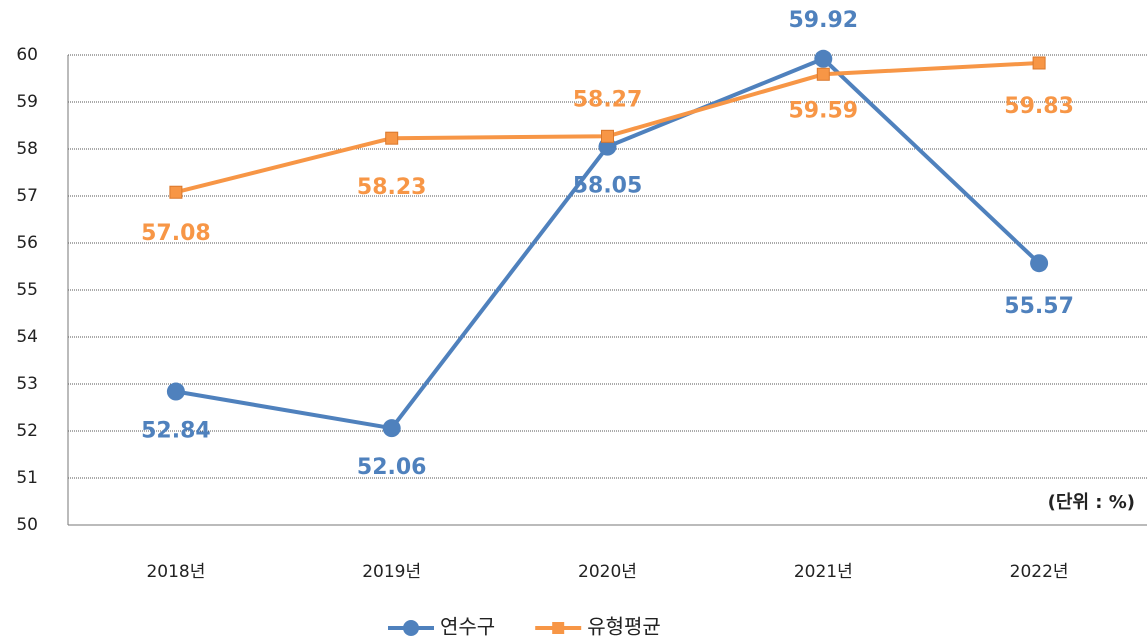 The height and width of the screenshot is (641, 1147). Describe the element at coordinates (27, 102) in the screenshot. I see `y-tick-label: 59` at that location.